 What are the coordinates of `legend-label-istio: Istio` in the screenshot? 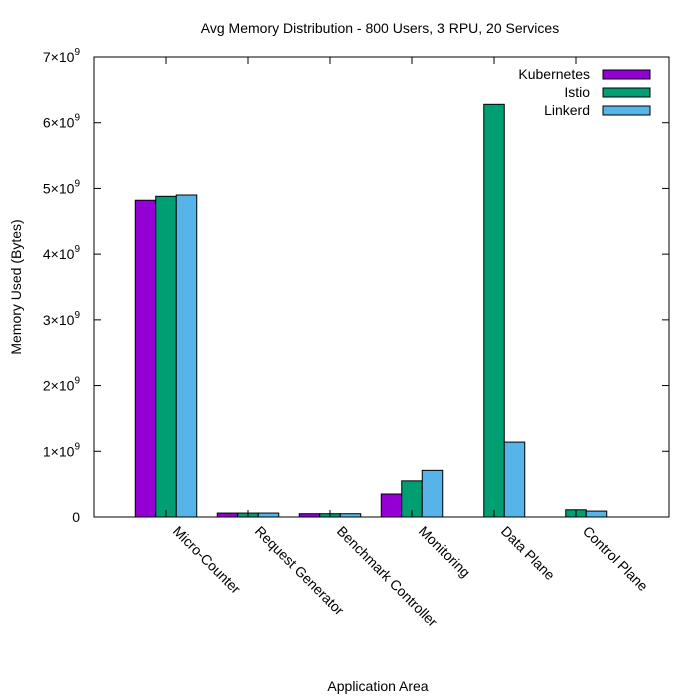 It's located at (577, 92).